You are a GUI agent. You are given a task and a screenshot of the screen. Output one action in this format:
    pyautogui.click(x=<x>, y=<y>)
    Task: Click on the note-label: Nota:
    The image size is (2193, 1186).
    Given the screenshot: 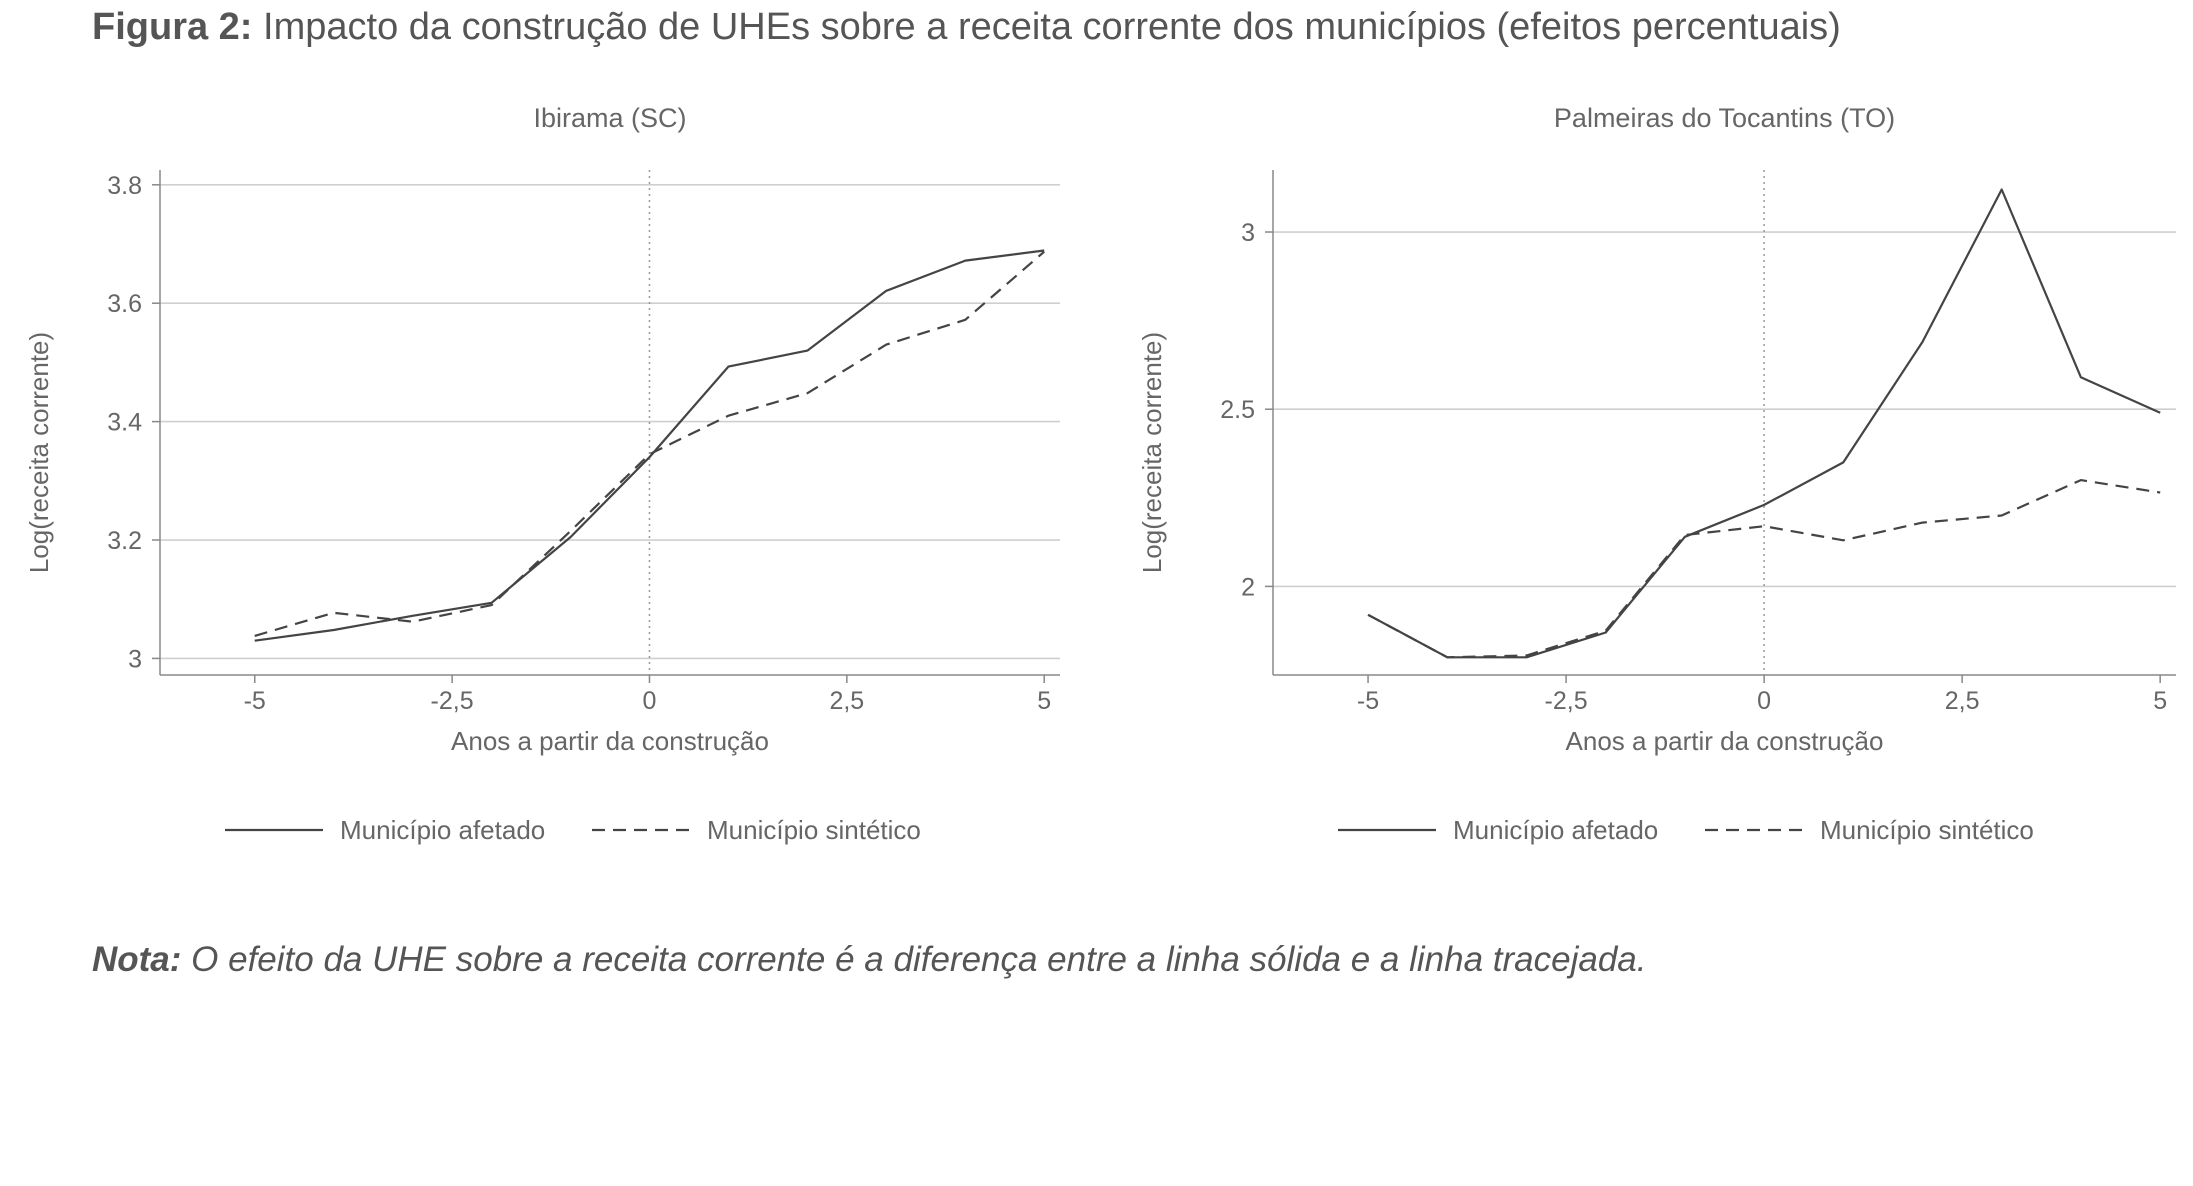 What is the action you would take?
    pyautogui.click(x=137, y=959)
    